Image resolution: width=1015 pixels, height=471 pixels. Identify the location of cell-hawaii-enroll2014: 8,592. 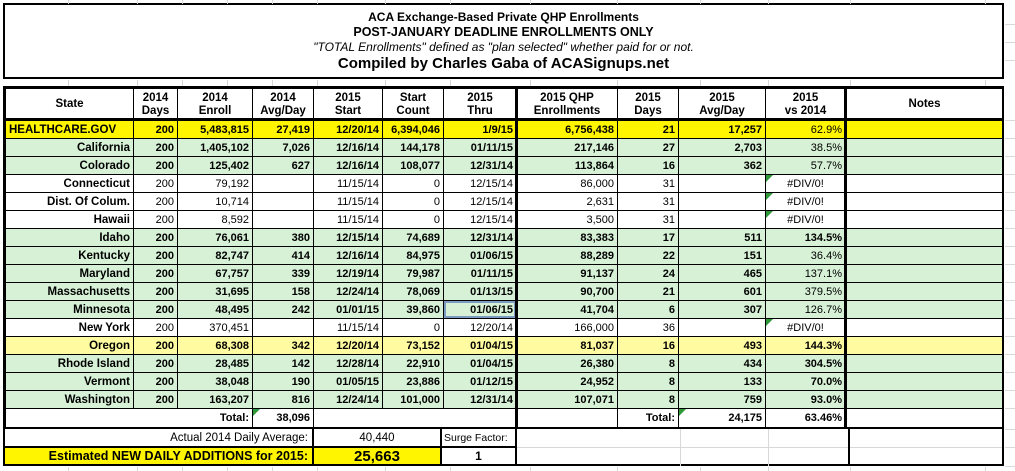
(215, 219).